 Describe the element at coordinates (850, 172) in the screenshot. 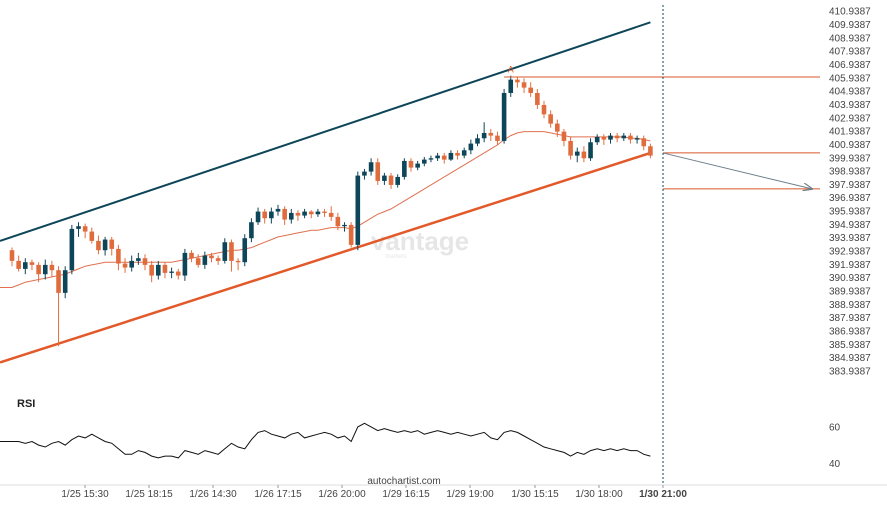

I see `price-tick-label: 398.9387` at that location.